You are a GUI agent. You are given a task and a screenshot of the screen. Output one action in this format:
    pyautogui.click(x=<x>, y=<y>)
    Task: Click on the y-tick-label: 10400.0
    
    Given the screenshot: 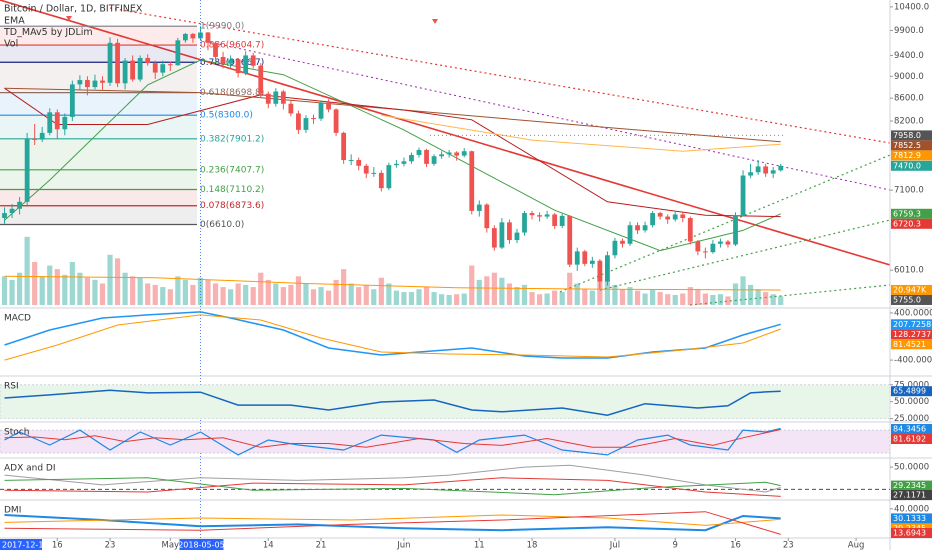 What is the action you would take?
    pyautogui.click(x=911, y=7)
    